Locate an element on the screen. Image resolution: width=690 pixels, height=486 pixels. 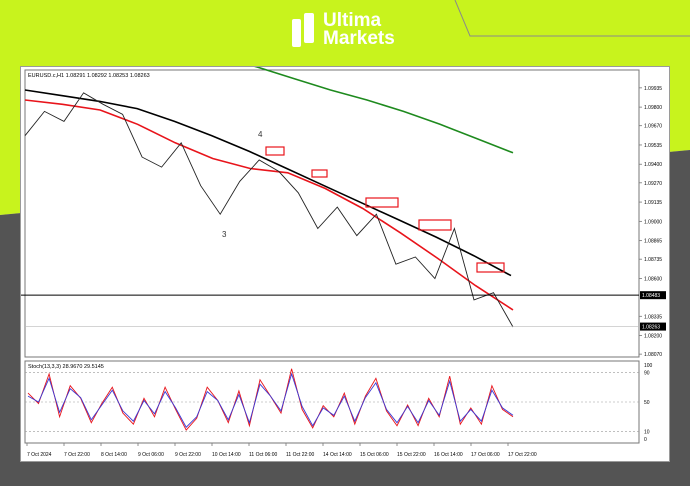
brand-line2: Markets is located at coordinates (359, 38).